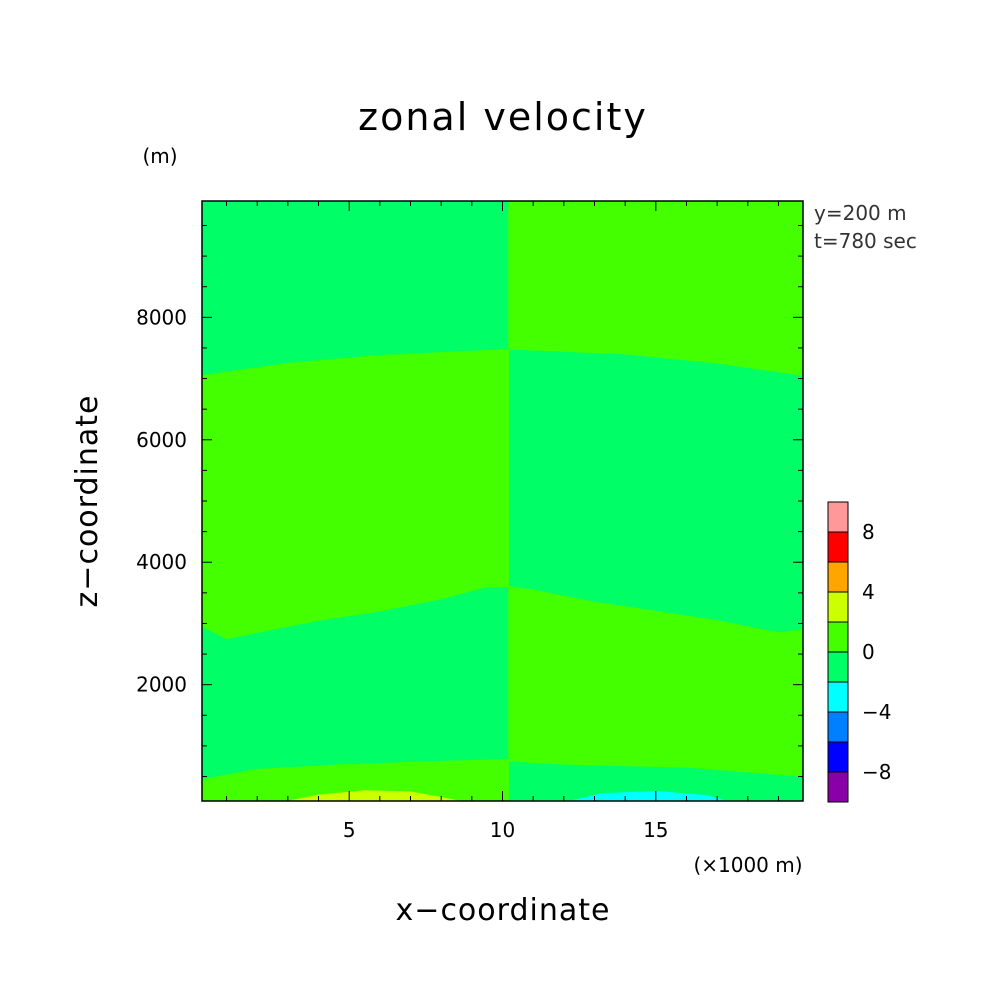  What do you see at coordinates (868, 652) in the screenshot?
I see `colorbar-label: 0` at bounding box center [868, 652].